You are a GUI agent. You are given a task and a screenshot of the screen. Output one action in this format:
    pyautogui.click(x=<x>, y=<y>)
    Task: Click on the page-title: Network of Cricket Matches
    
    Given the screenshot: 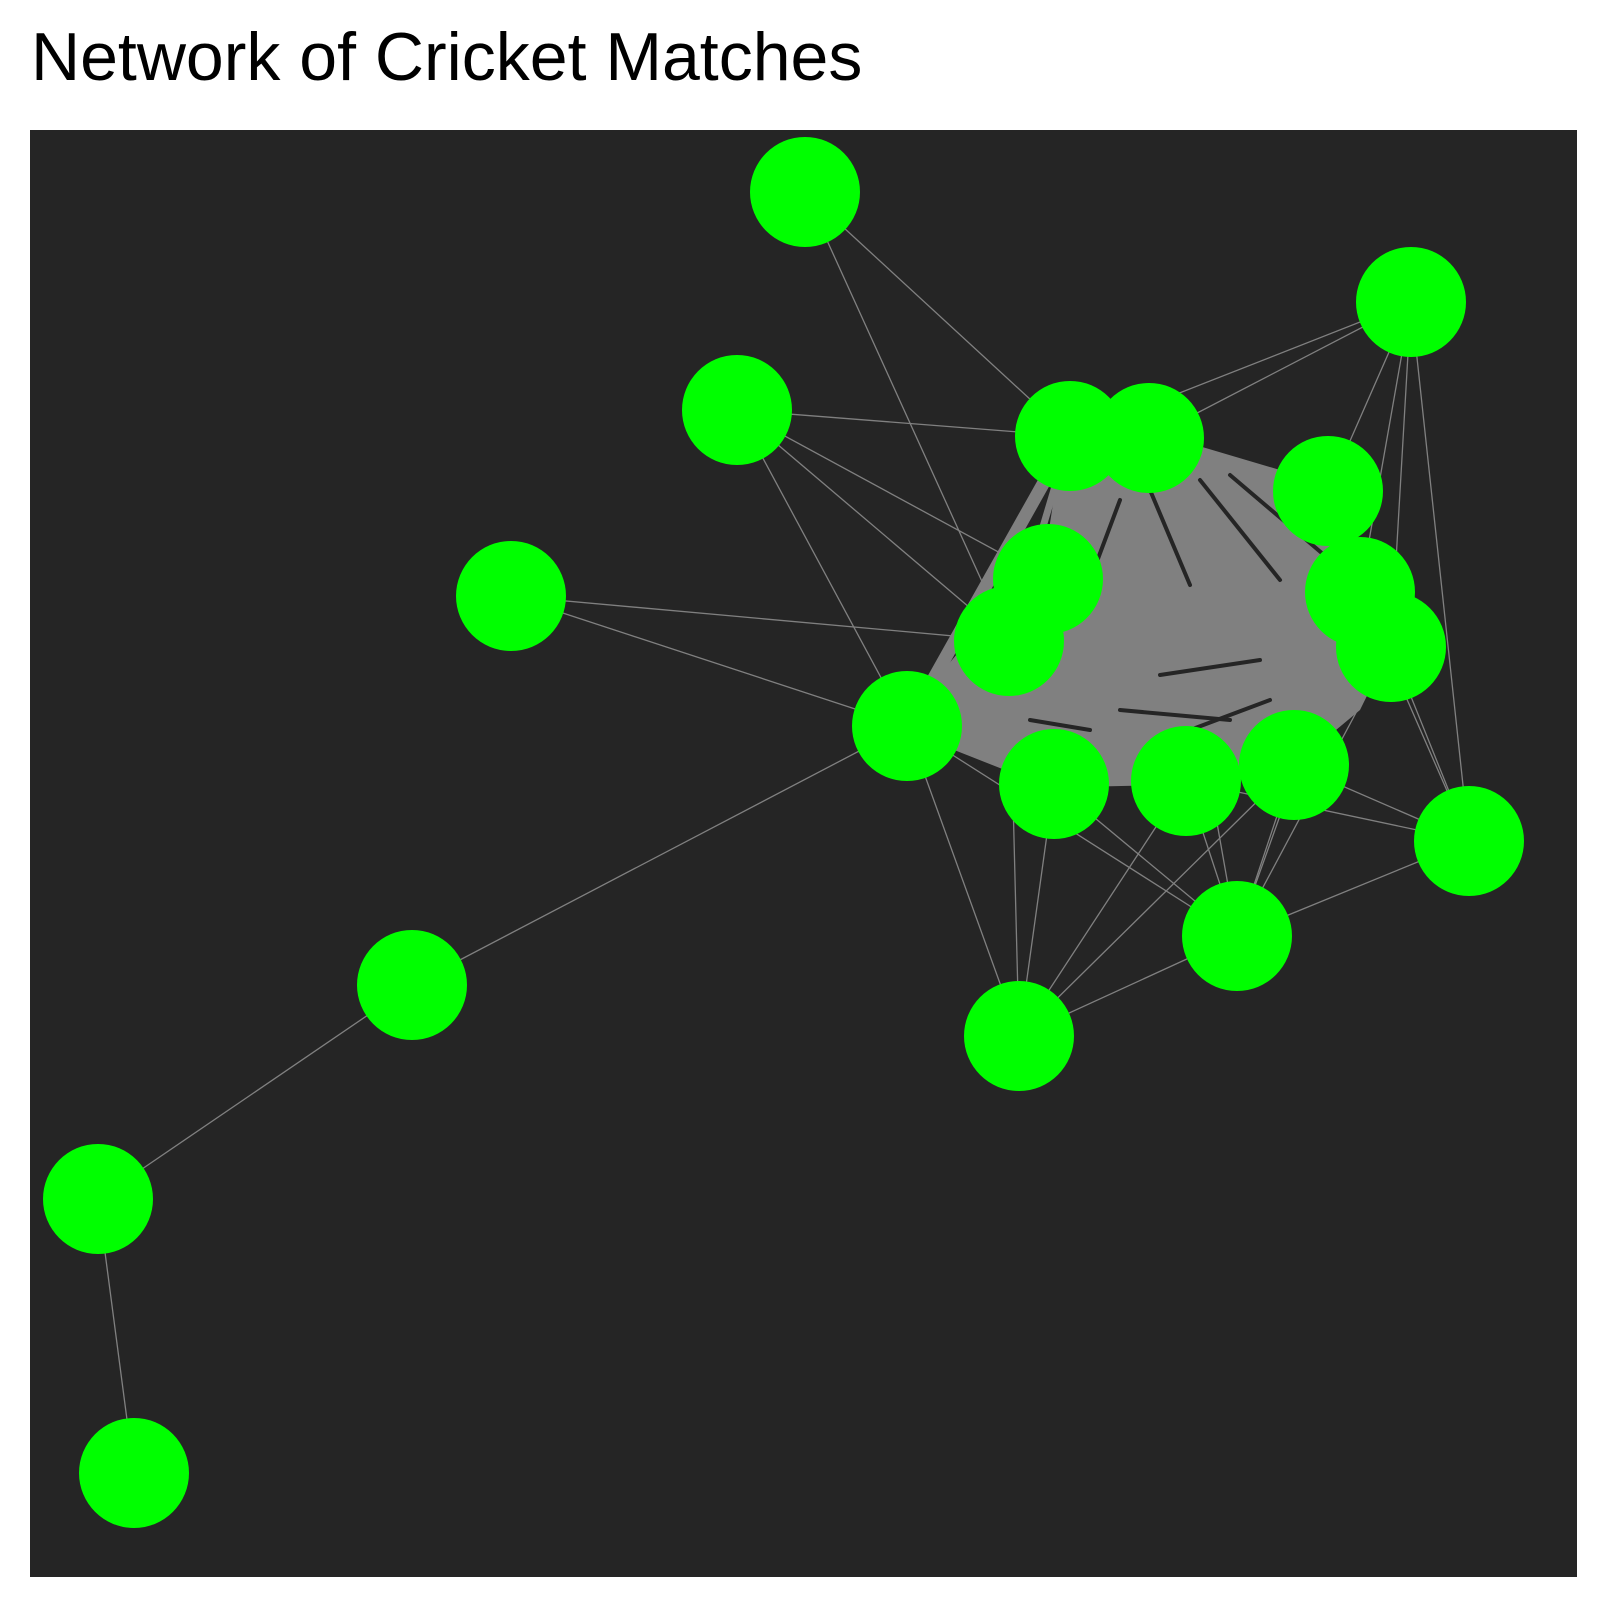 What is the action you would take?
    pyautogui.click(x=447, y=57)
    